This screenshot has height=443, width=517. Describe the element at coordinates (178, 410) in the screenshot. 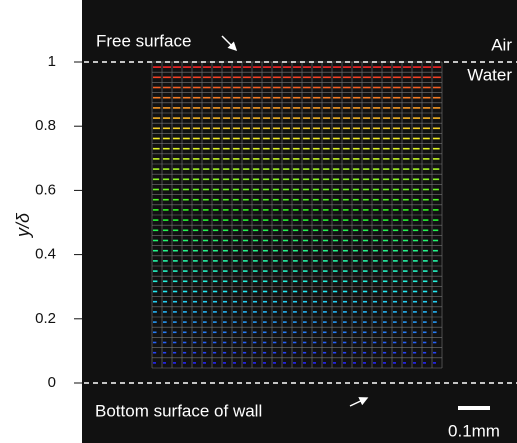

I see `annotation: Bottom surface of wall` at that location.